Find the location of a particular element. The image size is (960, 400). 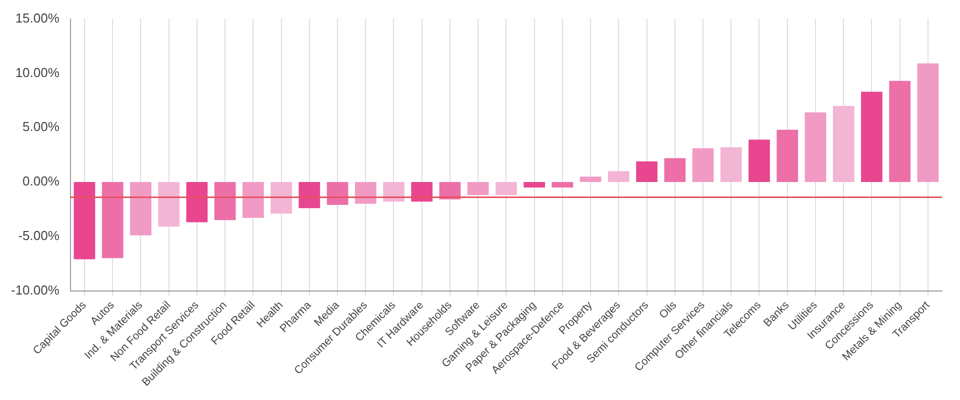

y-tick-label: 0.00% is located at coordinates (41, 181).